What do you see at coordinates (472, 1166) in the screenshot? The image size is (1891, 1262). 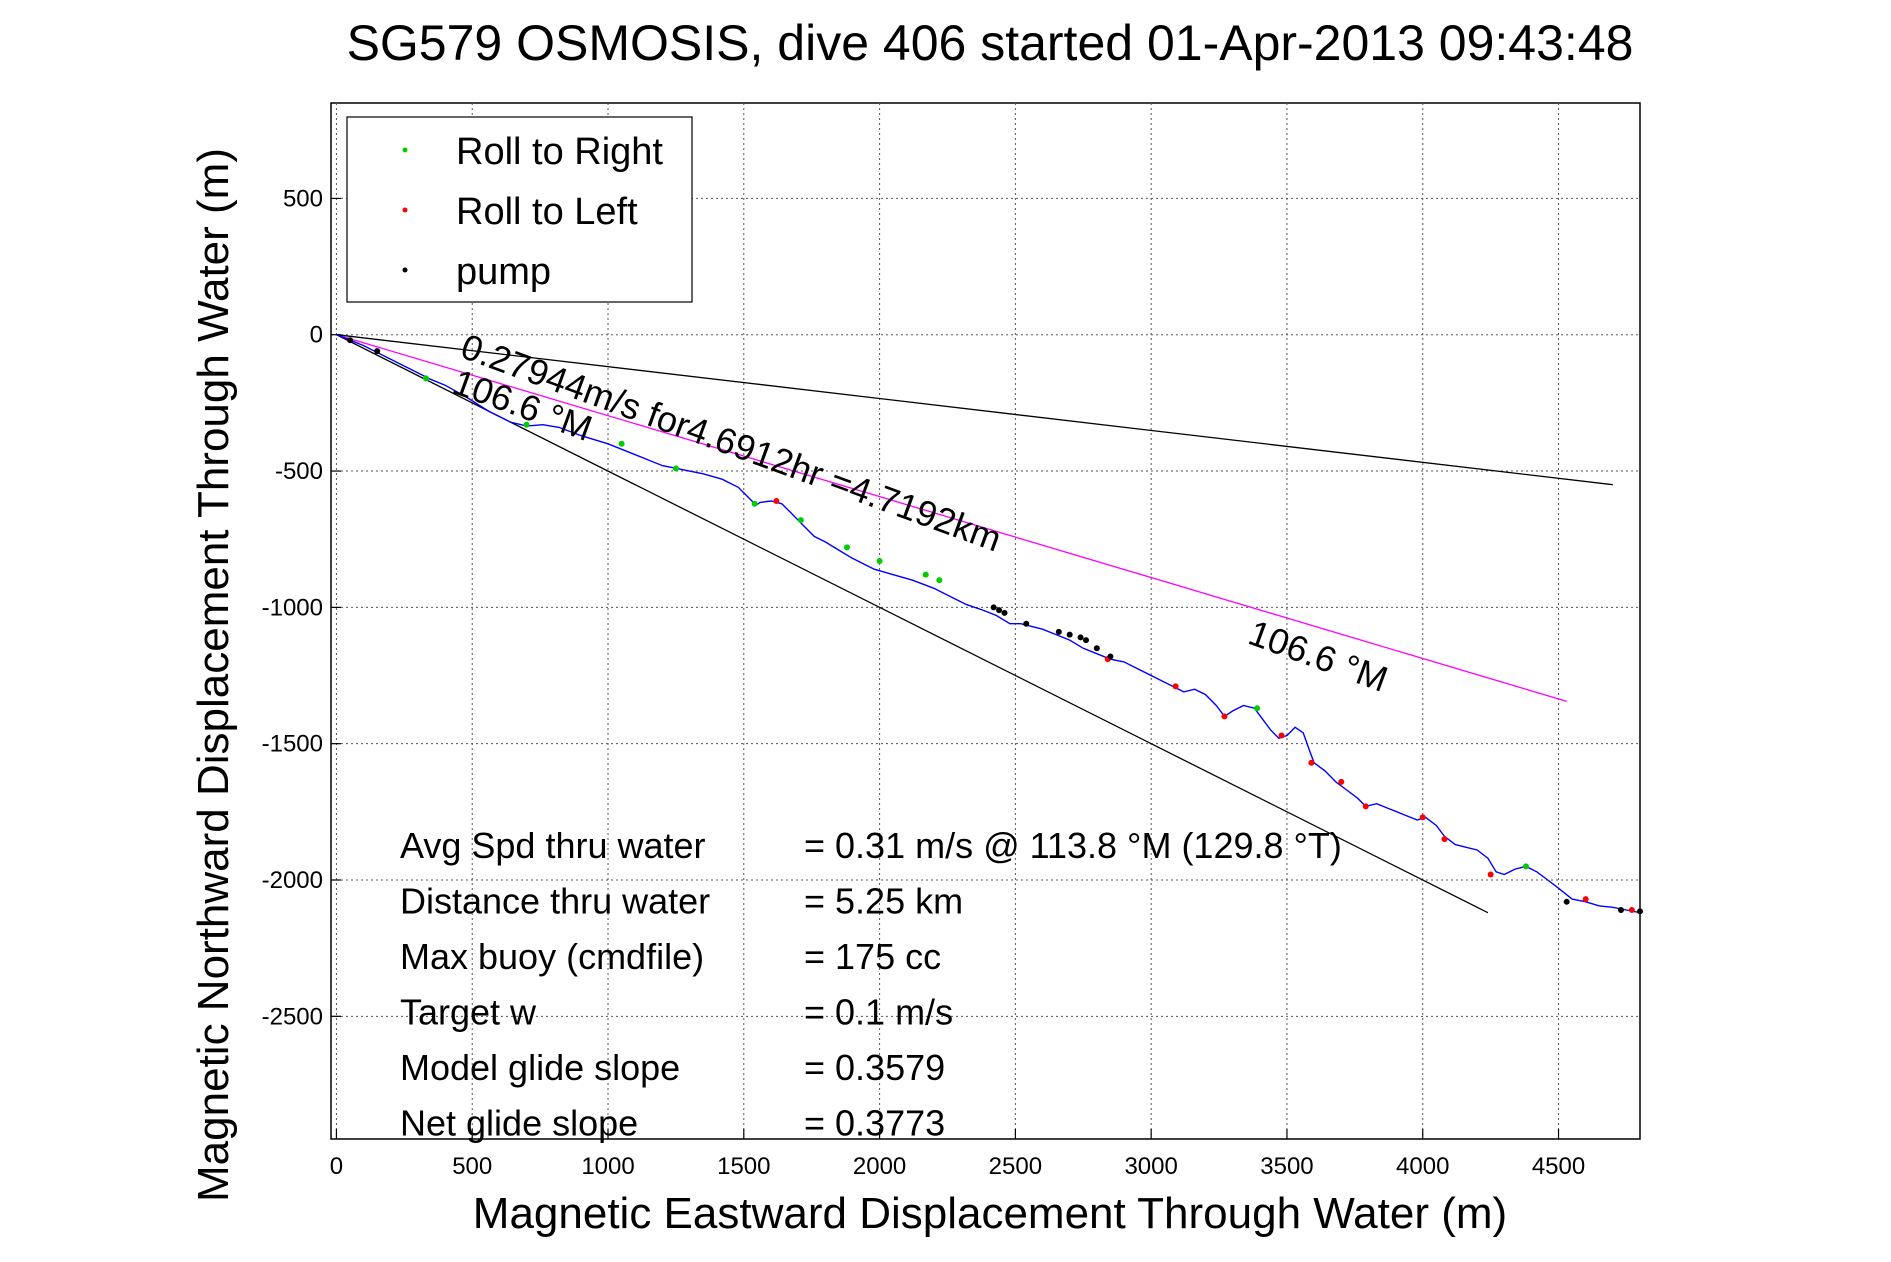 I see `x-tick-label: 500` at bounding box center [472, 1166].